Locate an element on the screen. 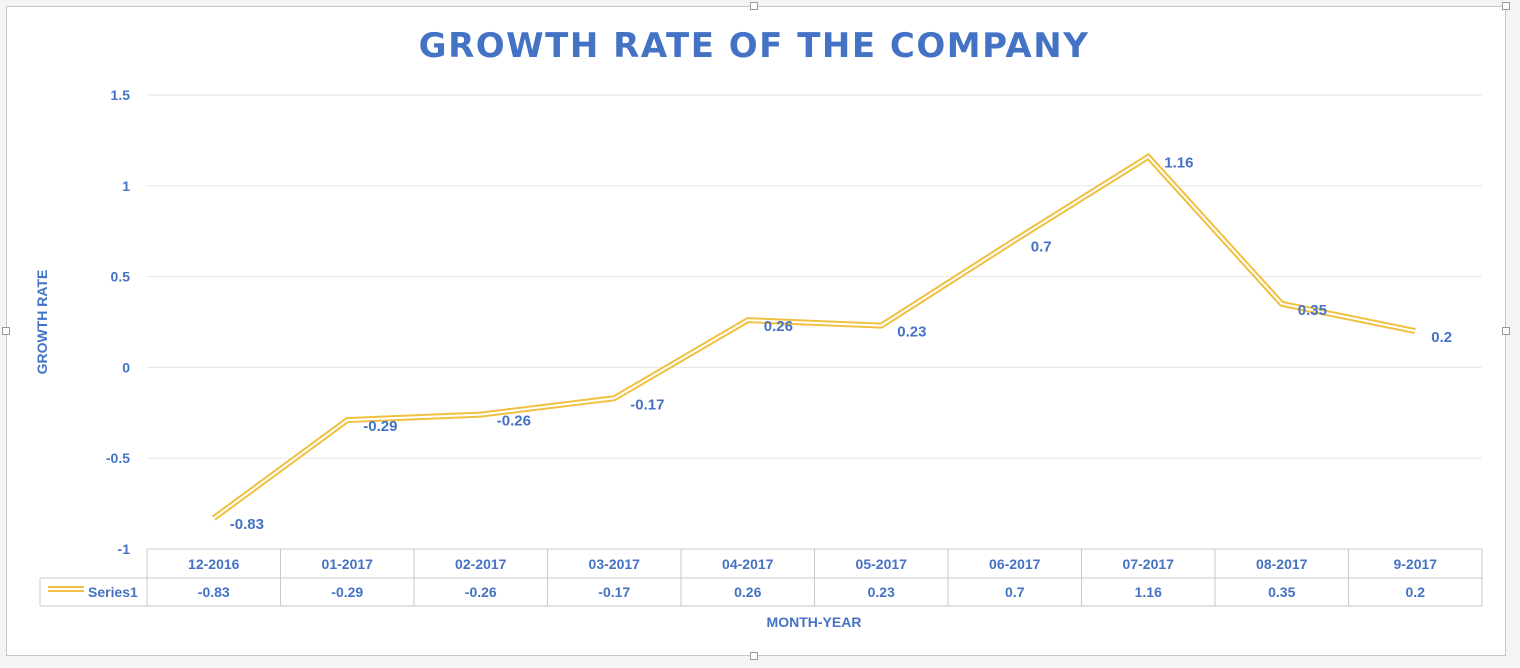  y-tick-label: 0 is located at coordinates (126, 367).